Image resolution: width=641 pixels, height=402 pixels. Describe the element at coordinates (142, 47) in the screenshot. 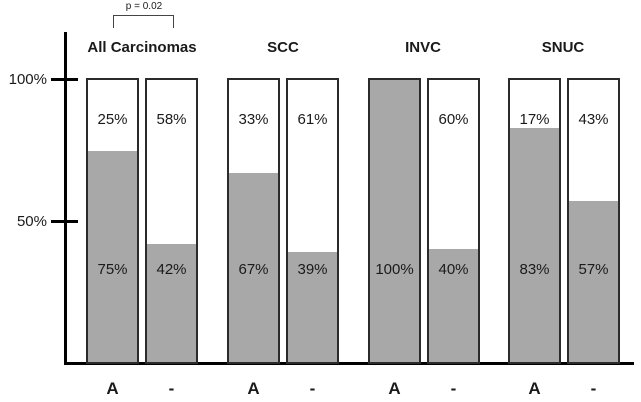

I see `group-title-all-carcinomas: All Carcinomas` at that location.